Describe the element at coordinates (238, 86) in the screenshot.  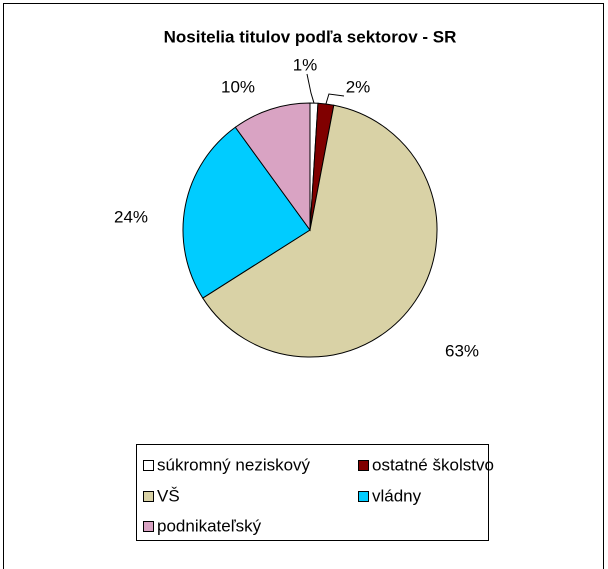
I see `data-label: 10%` at that location.